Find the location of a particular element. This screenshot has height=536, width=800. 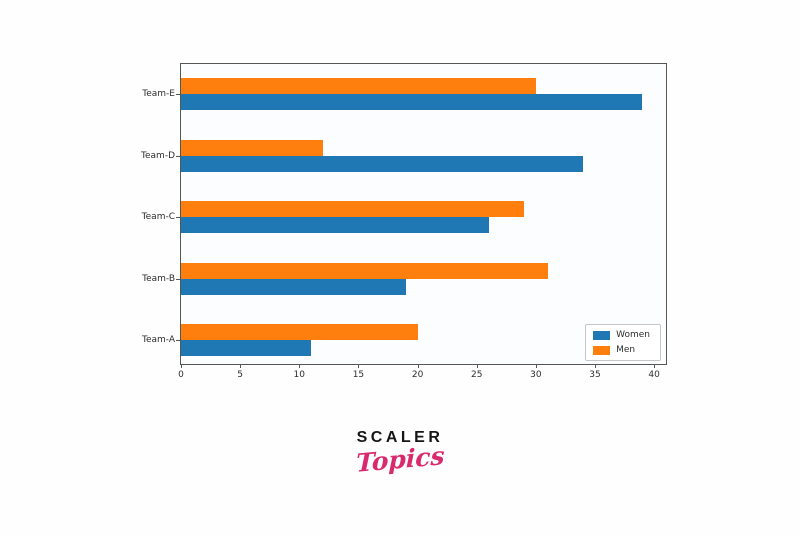

x-axis-label-40: 40 is located at coordinates (654, 375).